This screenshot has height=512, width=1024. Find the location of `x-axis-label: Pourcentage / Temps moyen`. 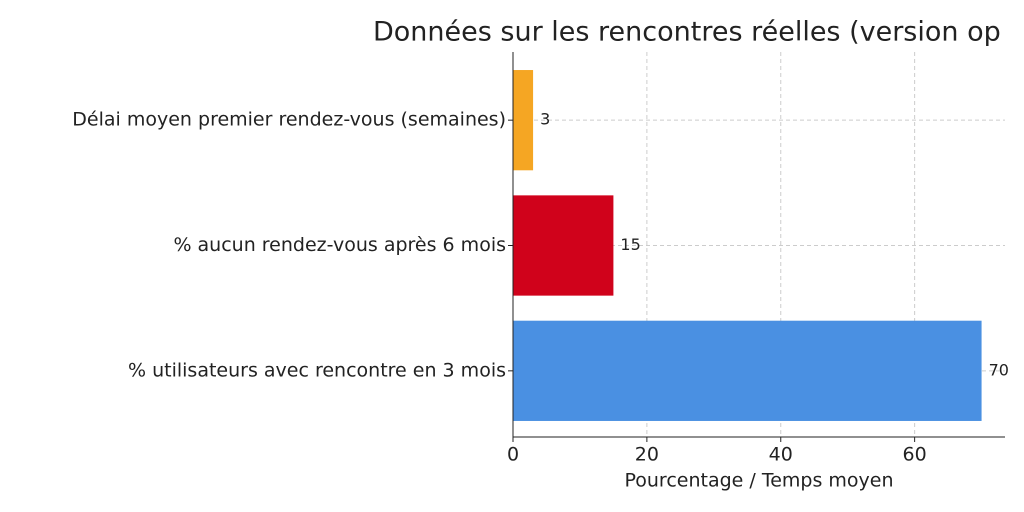

x-axis-label: Pourcentage / Temps moyen is located at coordinates (758, 481).